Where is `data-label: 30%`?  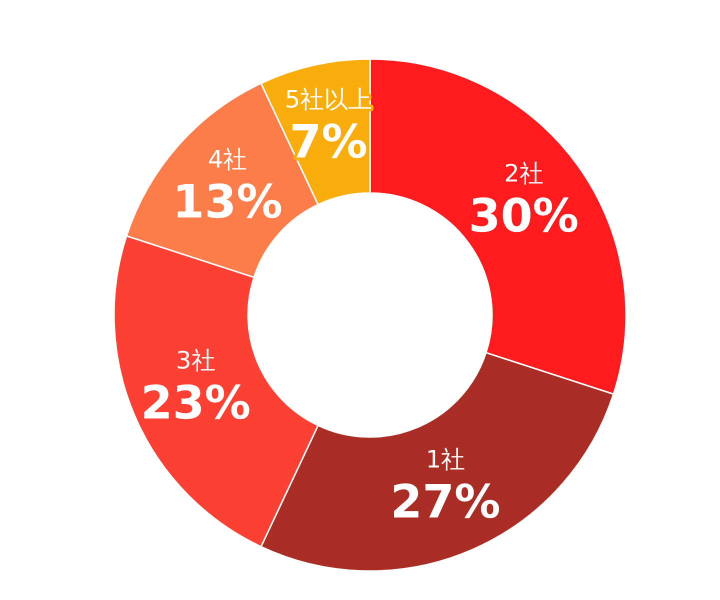 data-label: 30% is located at coordinates (523, 215).